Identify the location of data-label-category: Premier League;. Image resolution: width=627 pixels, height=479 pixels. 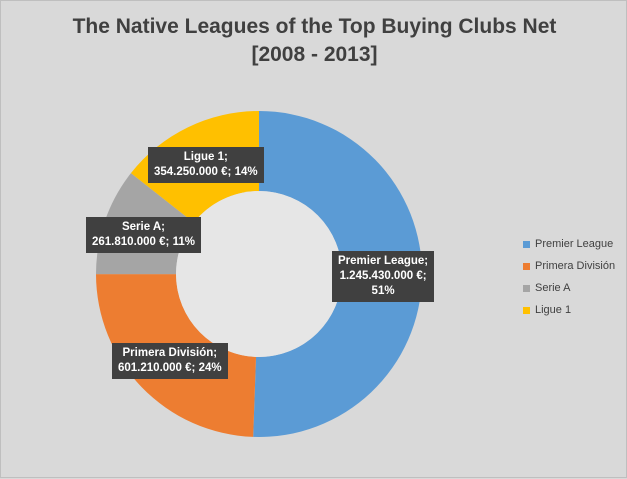
(383, 261).